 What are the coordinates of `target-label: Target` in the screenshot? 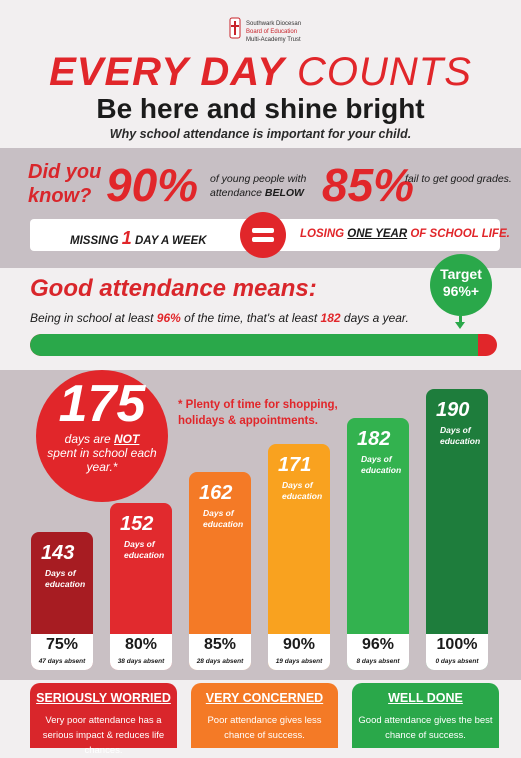 It's located at (461, 274).